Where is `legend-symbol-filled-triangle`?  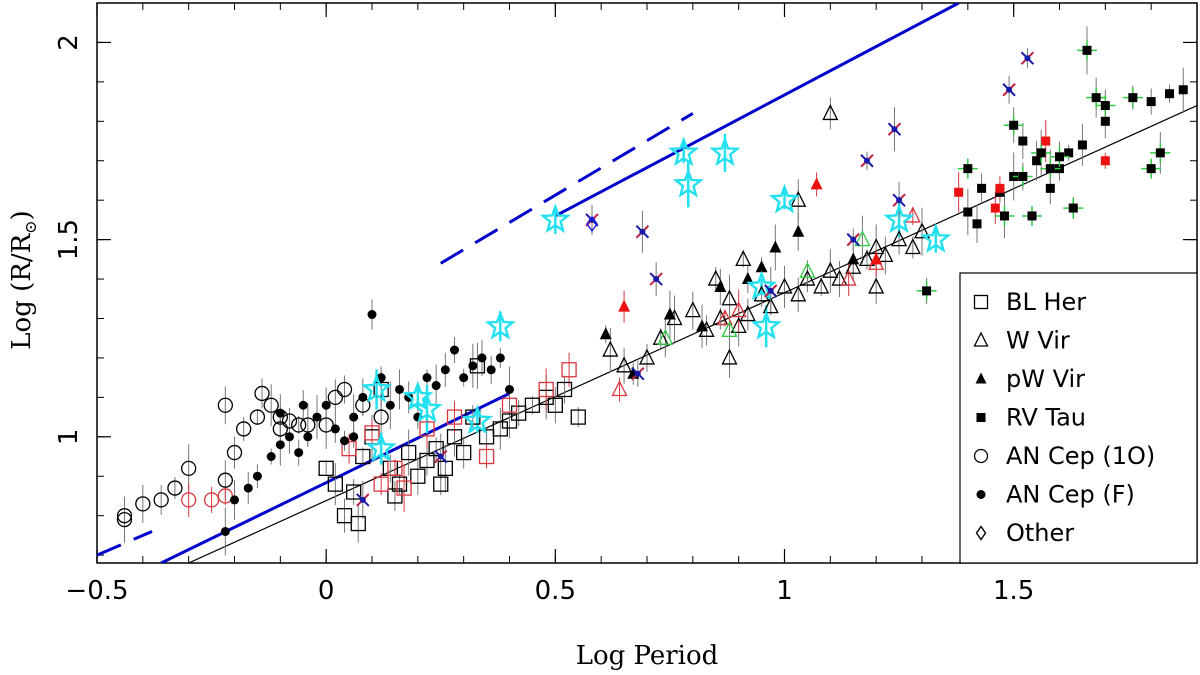
legend-symbol-filled-triangle is located at coordinates (981, 378).